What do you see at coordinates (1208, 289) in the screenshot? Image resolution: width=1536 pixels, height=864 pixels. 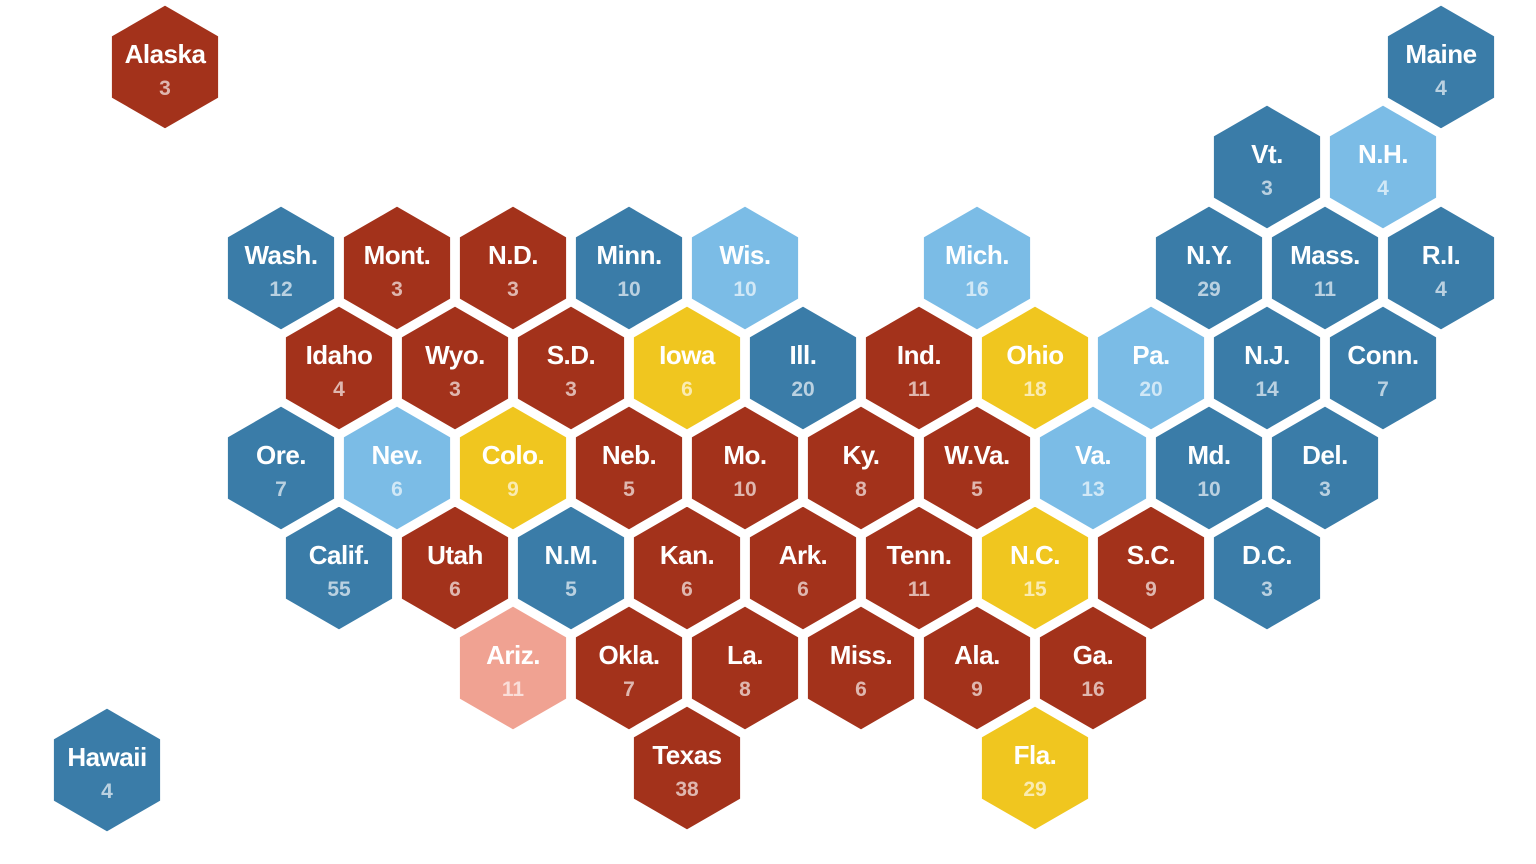 I see `electoral-votes: 29` at bounding box center [1208, 289].